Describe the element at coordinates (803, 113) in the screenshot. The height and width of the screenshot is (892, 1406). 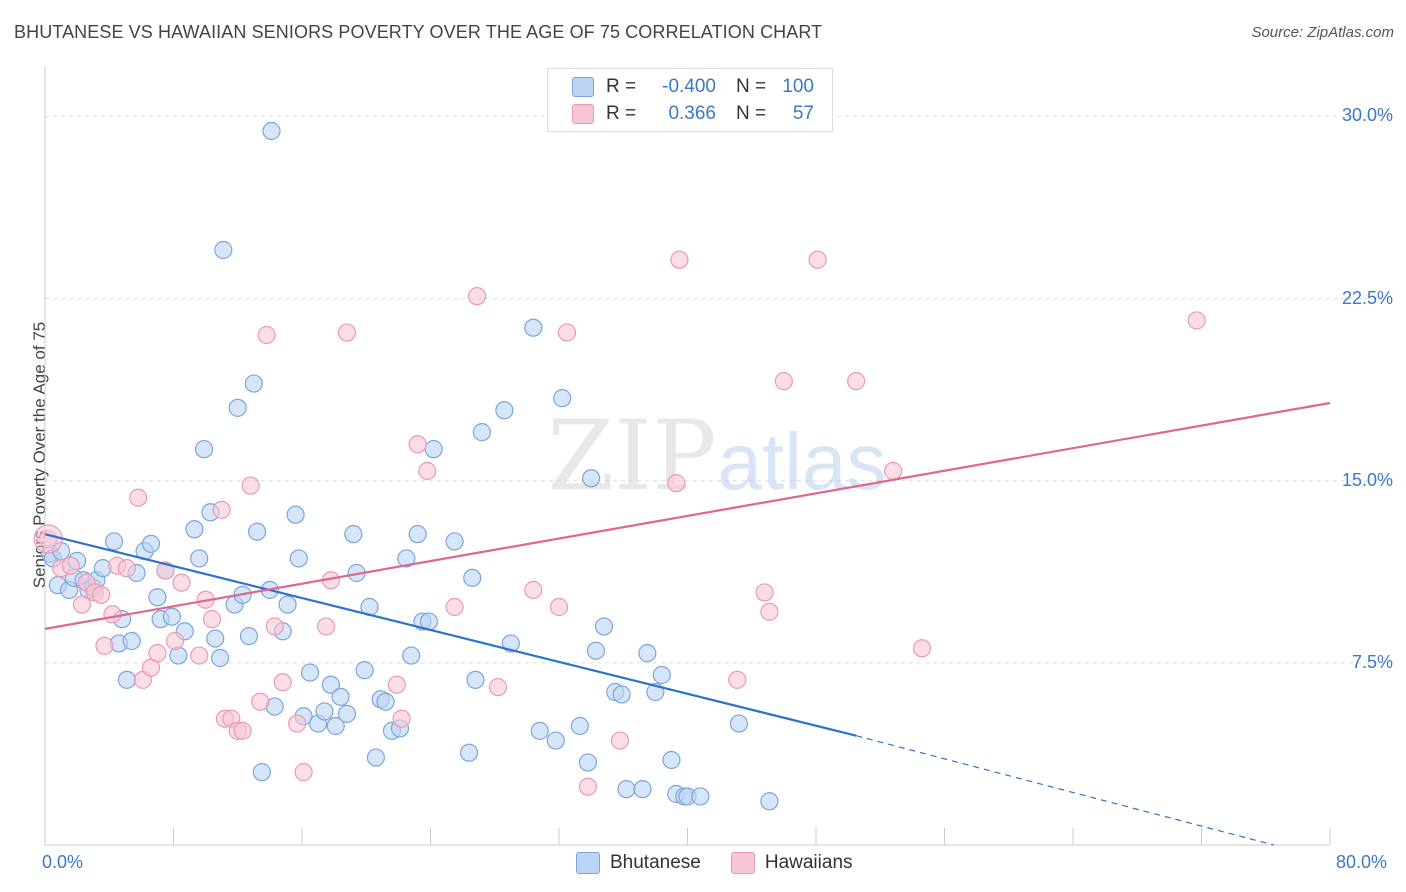
I see `n-value: 57` at that location.